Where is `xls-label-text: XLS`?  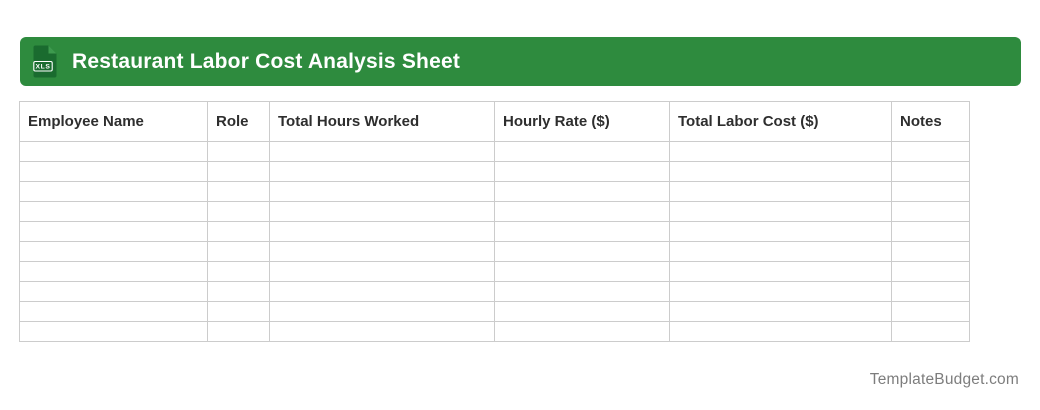 xls-label-text: XLS is located at coordinates (42, 67).